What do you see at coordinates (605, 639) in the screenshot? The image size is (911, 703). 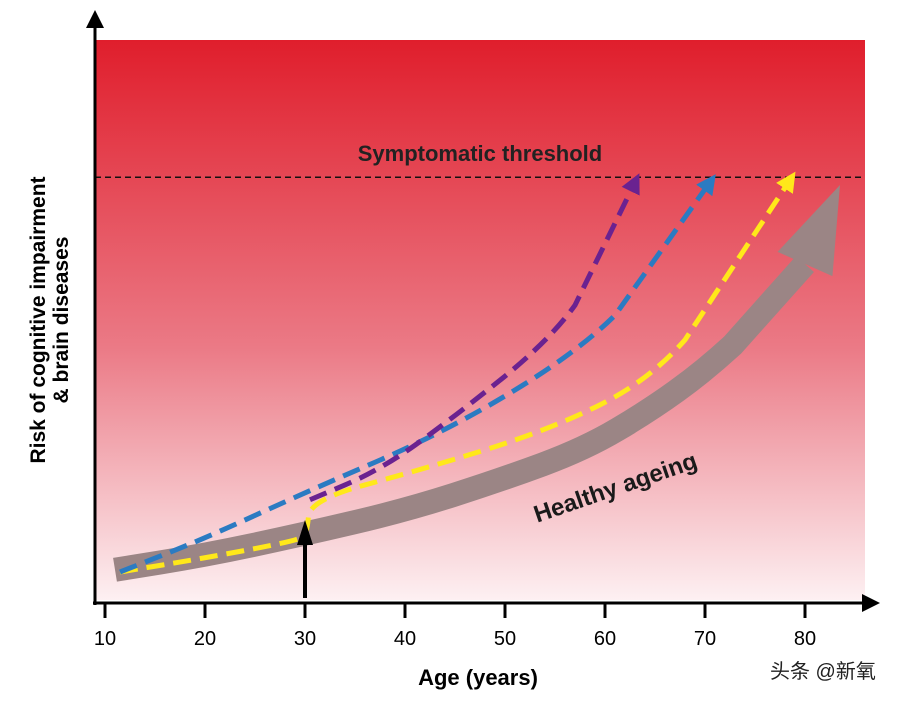 I see `x-tick-label: 60` at bounding box center [605, 639].